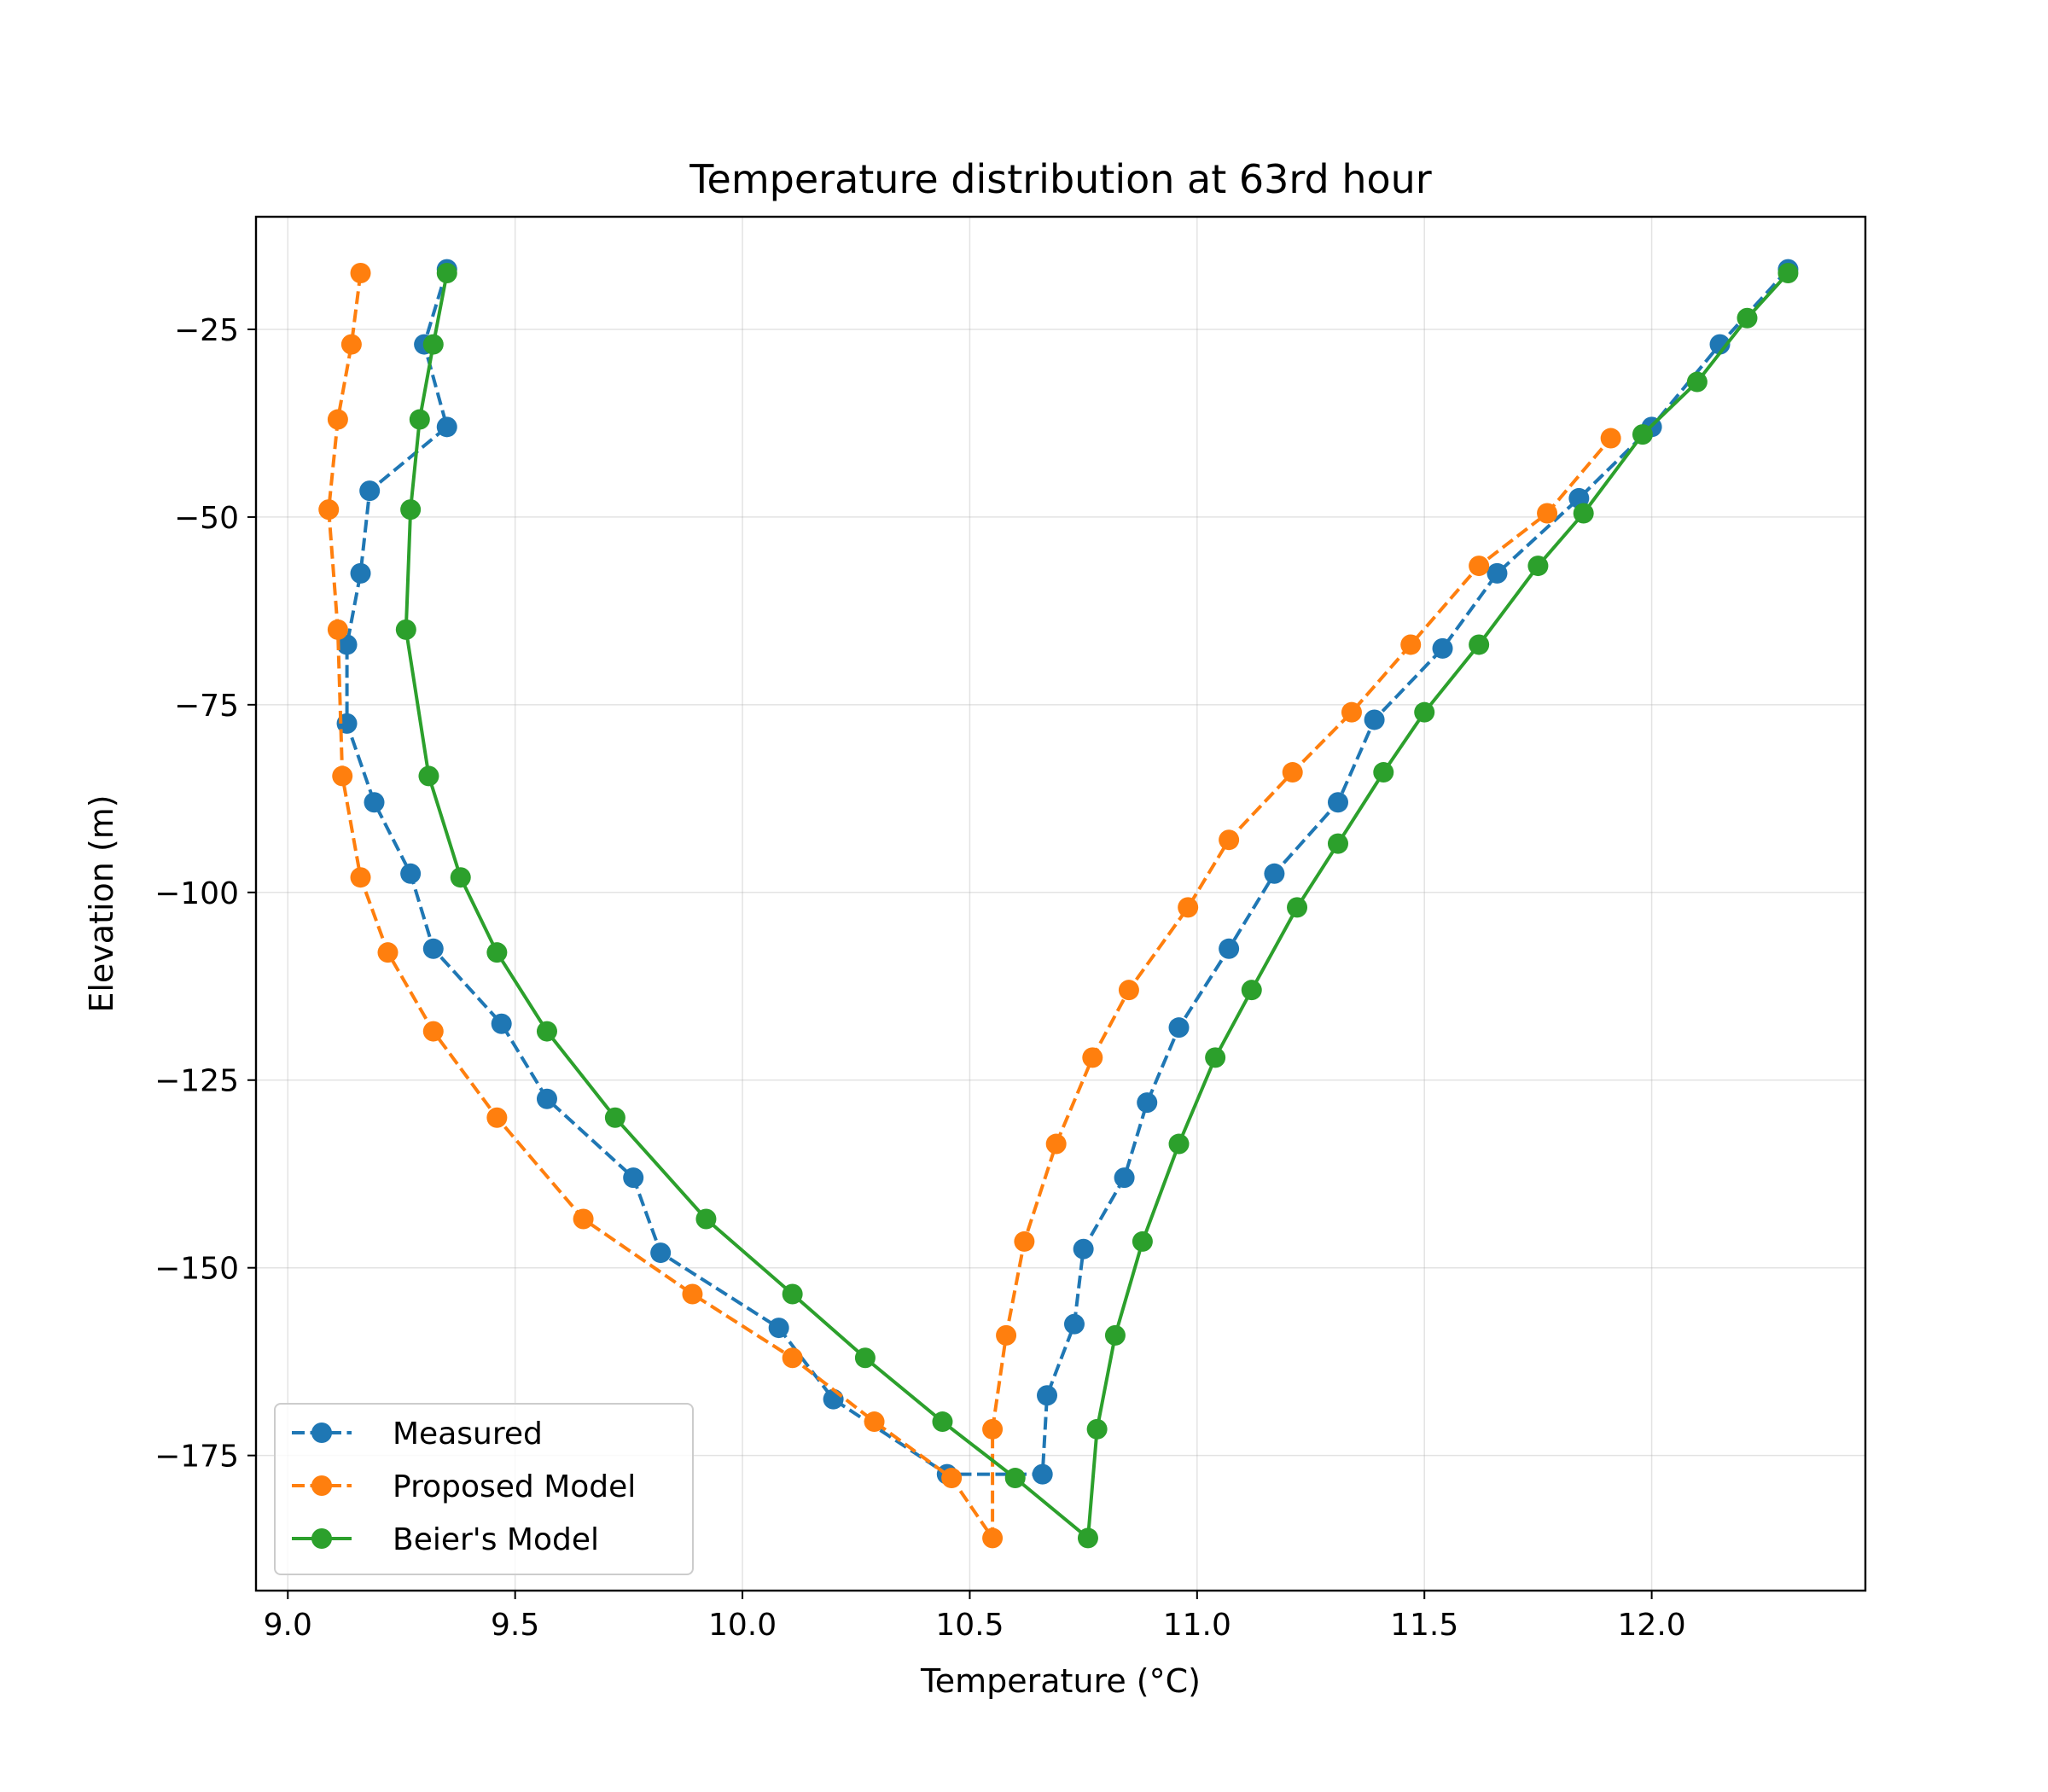 This screenshot has width=2048, height=1792. I want to click on x-tick-label: 11.0, so click(1197, 1625).